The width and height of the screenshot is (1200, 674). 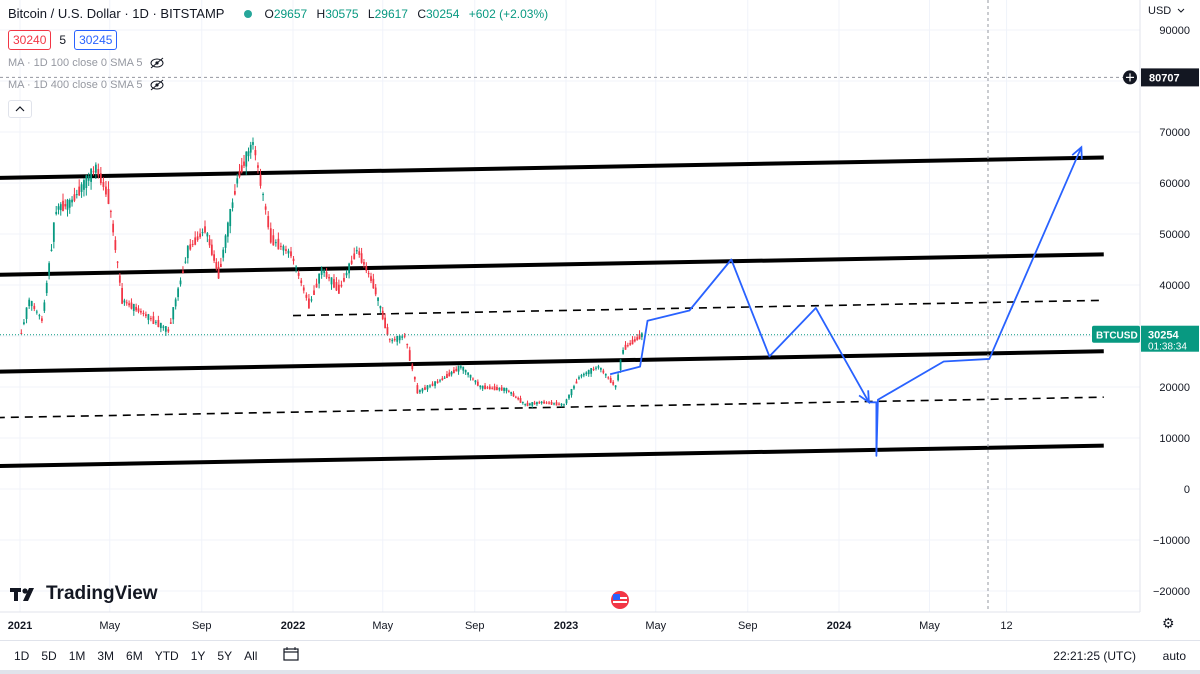 I want to click on time-axis: 2021 May Sep 2022 May Sep 2023 May Sep 2024 May 12, so click(x=570, y=621).